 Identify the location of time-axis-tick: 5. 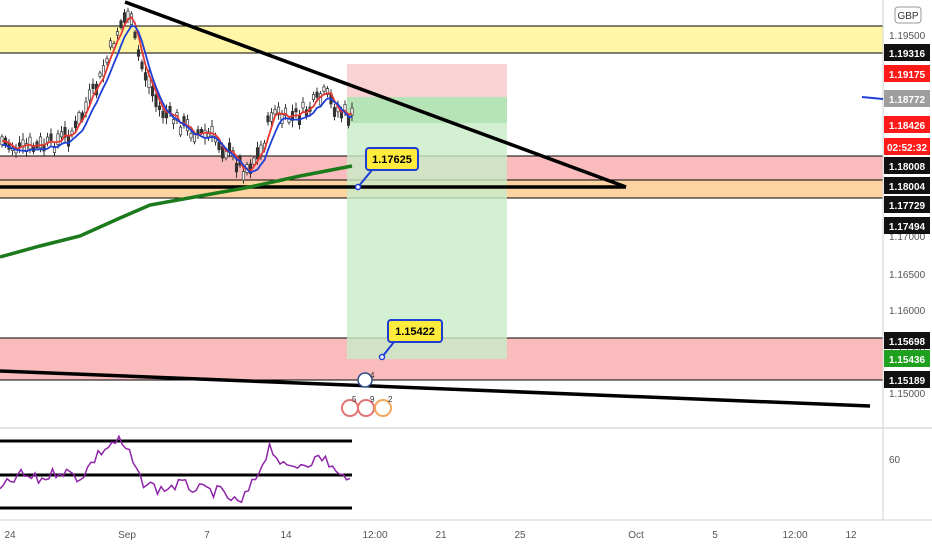
(715, 535).